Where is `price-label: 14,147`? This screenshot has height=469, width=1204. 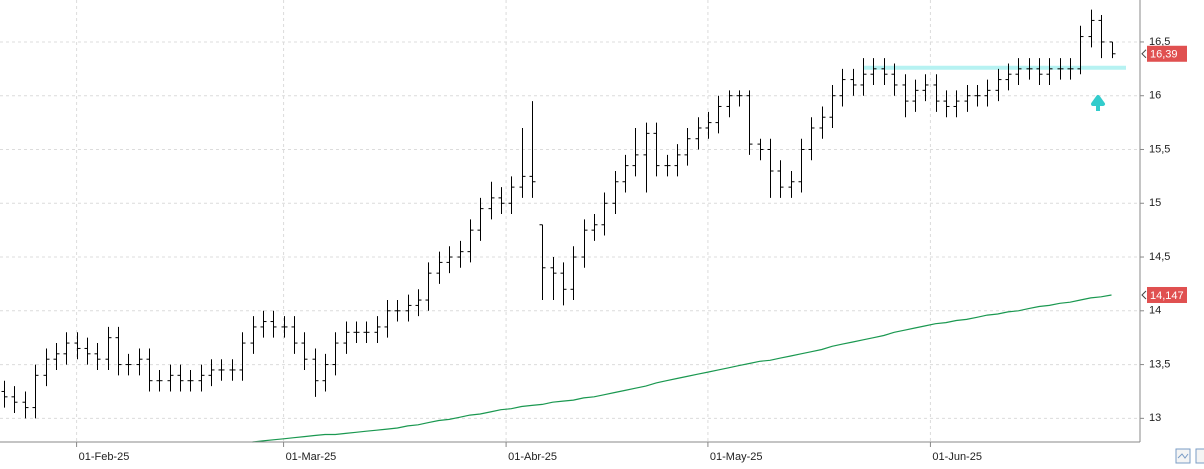 price-label: 14,147 is located at coordinates (1167, 296).